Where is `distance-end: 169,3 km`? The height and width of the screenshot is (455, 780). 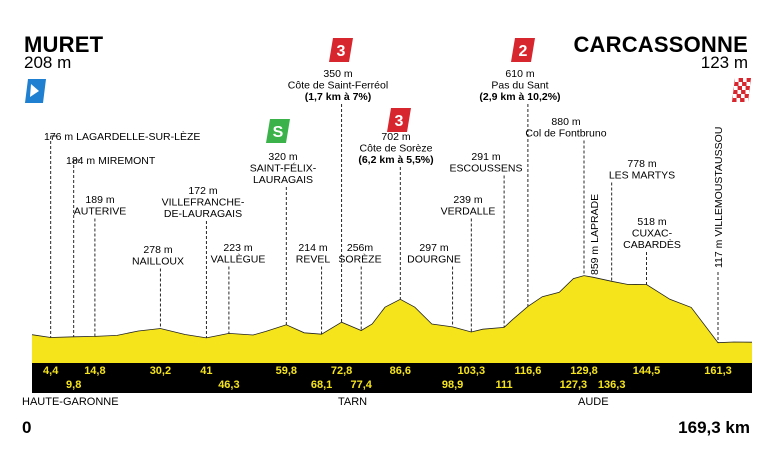
distance-end: 169,3 km is located at coordinates (714, 427).